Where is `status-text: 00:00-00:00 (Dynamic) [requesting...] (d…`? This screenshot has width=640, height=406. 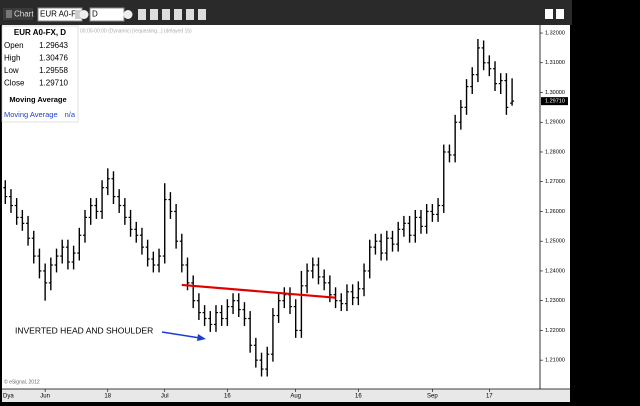 status-text: 00:00-00:00 (Dynamic) [requesting...] (d… is located at coordinates (136, 31).